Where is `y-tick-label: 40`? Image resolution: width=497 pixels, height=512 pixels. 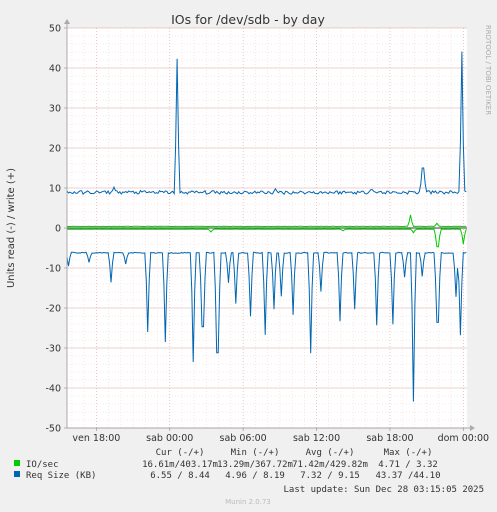 y-tick-label: 40 is located at coordinates (55, 69).